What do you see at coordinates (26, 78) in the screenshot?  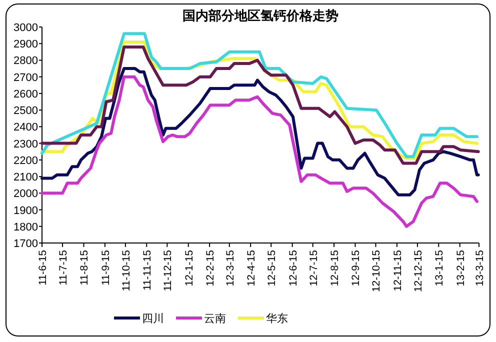 I see `y-tick-label: 2700` at bounding box center [26, 78].